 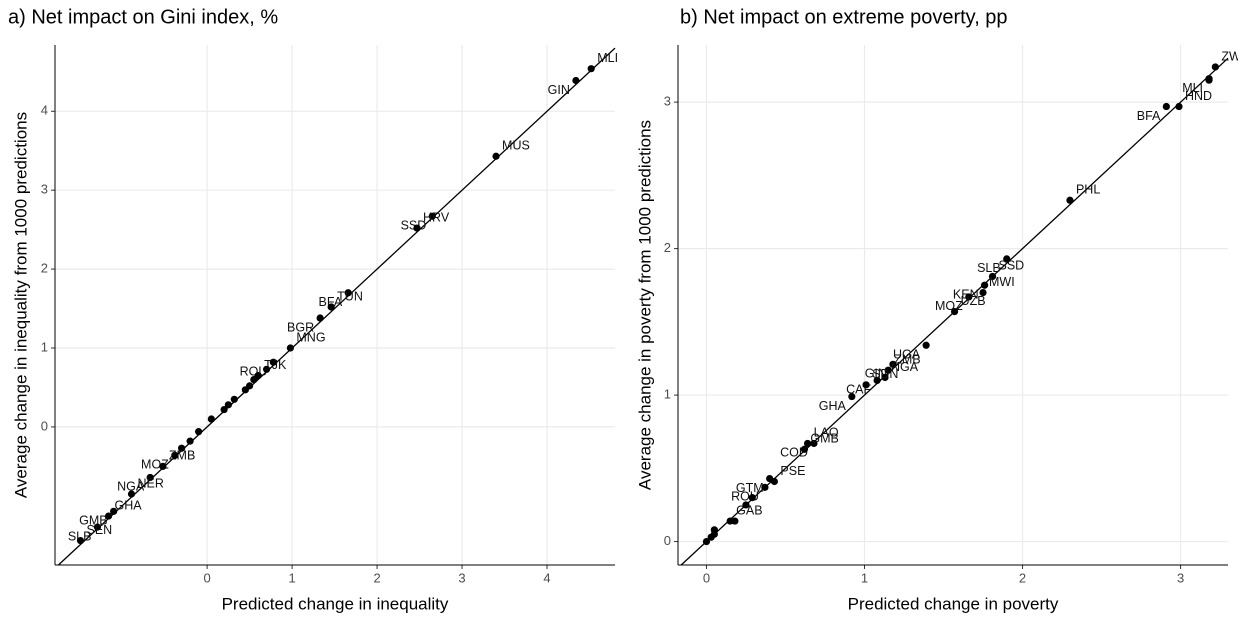 I want to click on point-label: UGA, so click(x=907, y=355).